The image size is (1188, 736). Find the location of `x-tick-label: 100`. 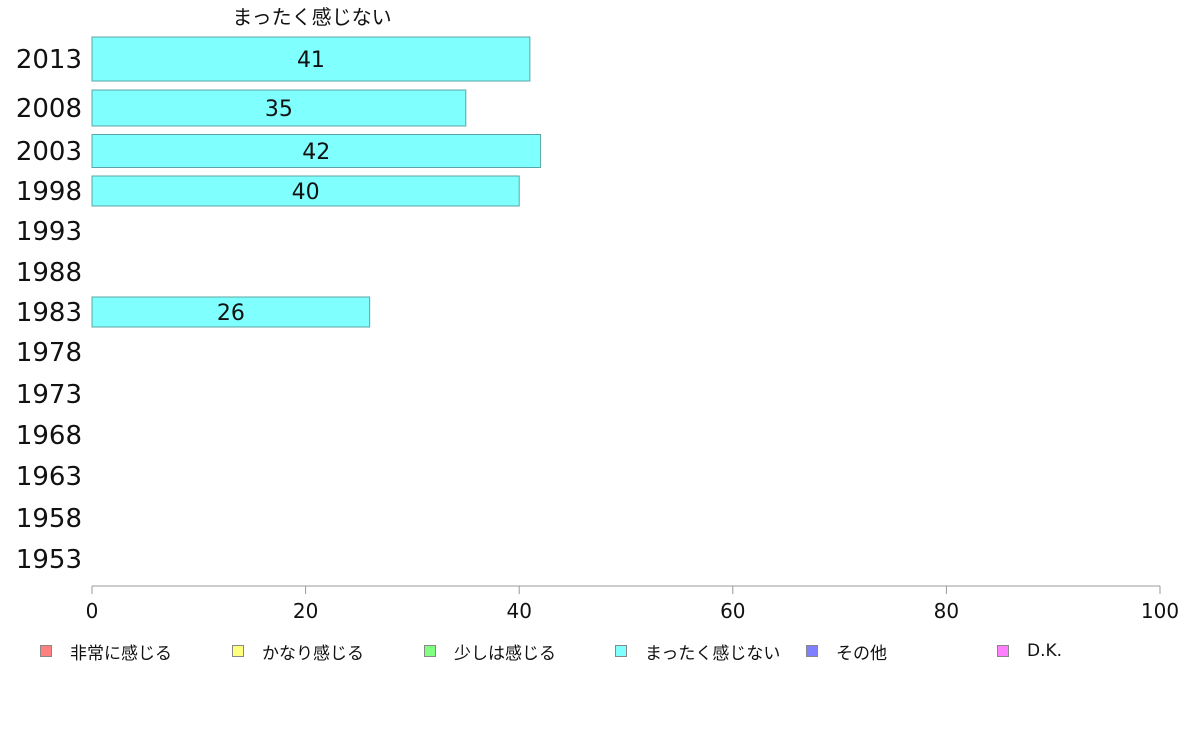

x-tick-label: 100 is located at coordinates (1160, 611).